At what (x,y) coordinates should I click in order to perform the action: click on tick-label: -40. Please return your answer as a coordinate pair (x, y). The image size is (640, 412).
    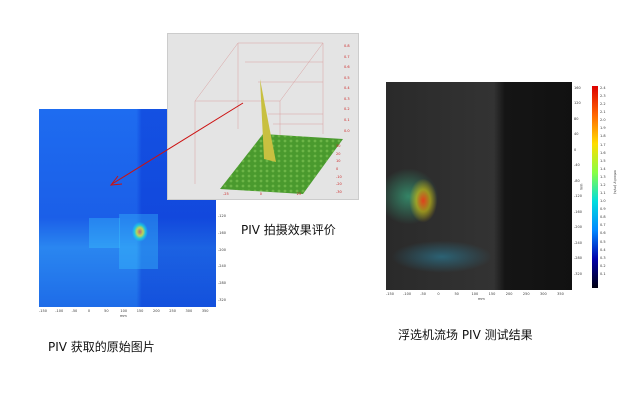
    Looking at the image, I should click on (577, 165).